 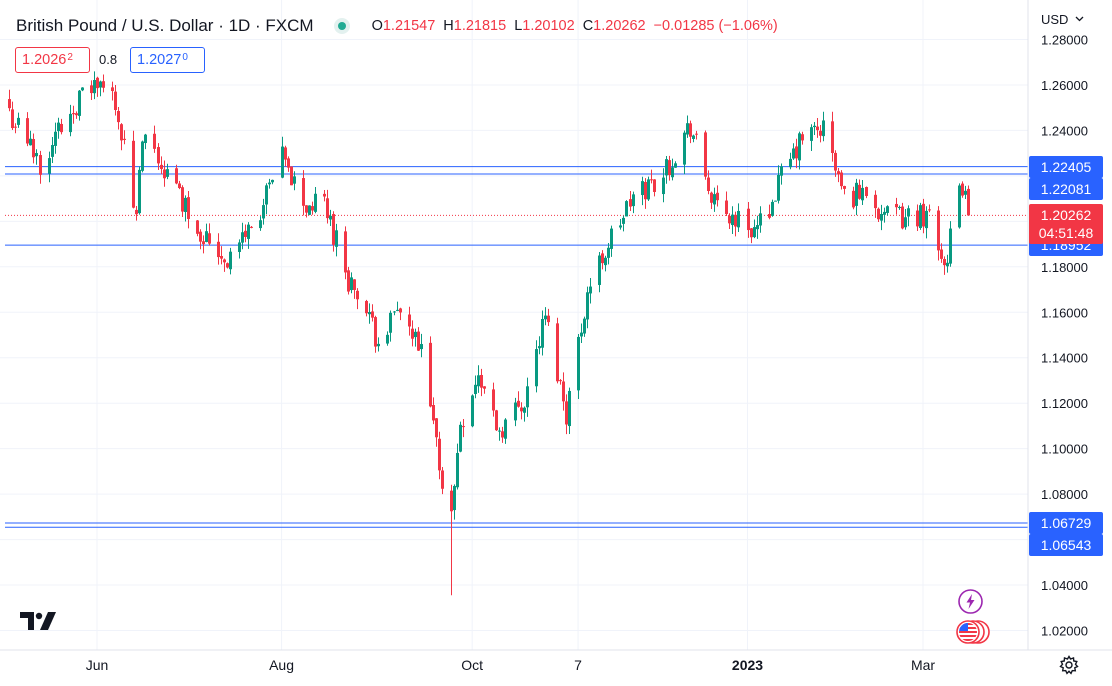 What do you see at coordinates (923, 665) in the screenshot?
I see `time-tick-label: Mar` at bounding box center [923, 665].